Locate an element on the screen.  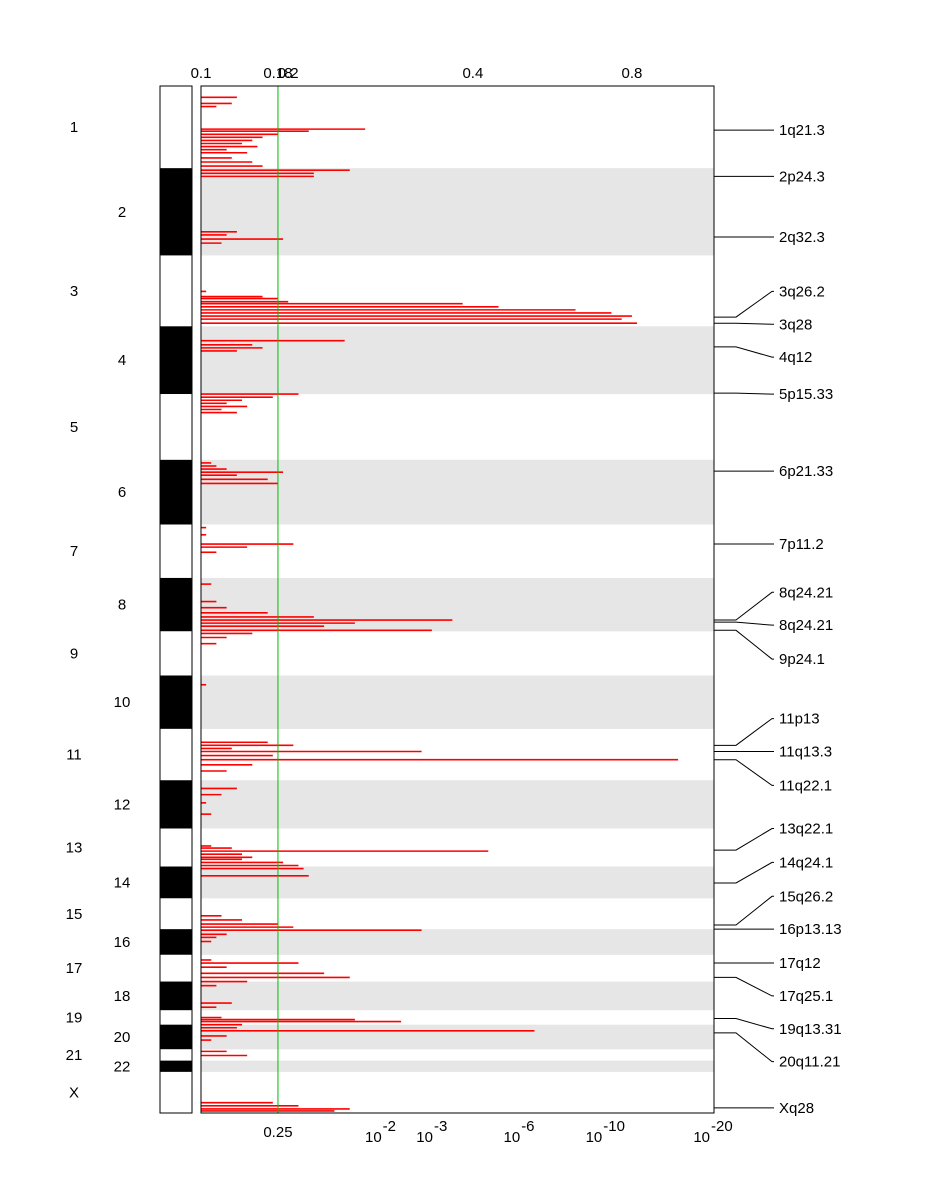
peak-label: 4q12 is located at coordinates (795, 357).